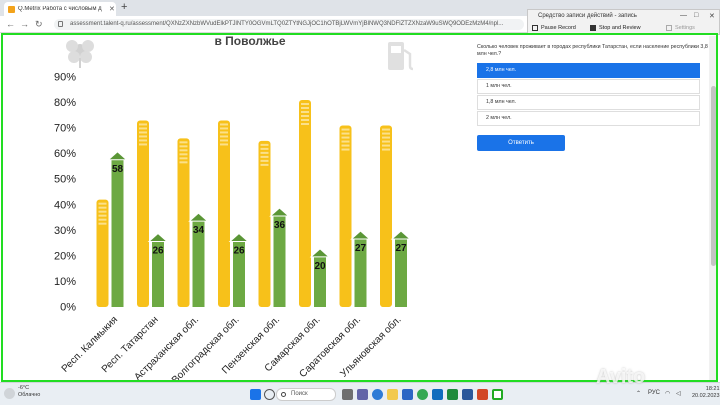 The width and height of the screenshot is (720, 405). I want to click on back-icon: ←, so click(10, 24).